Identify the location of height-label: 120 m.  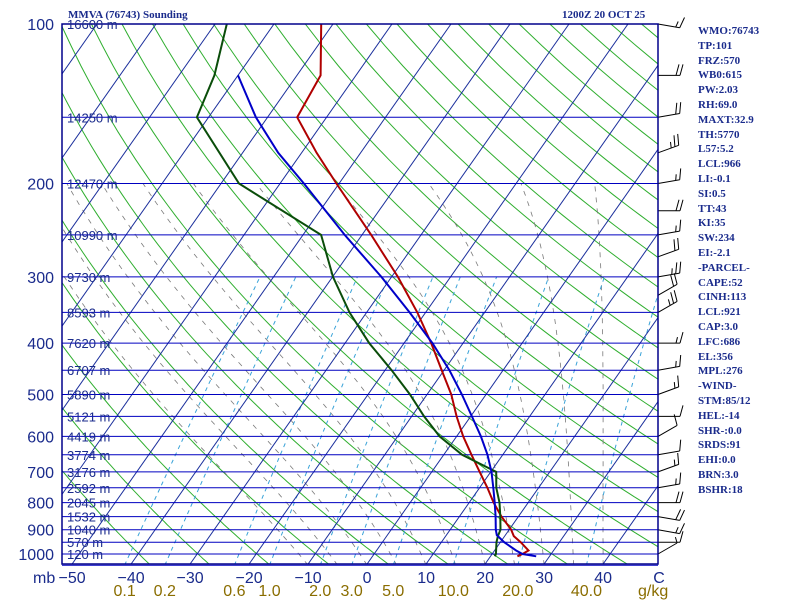
(85, 554).